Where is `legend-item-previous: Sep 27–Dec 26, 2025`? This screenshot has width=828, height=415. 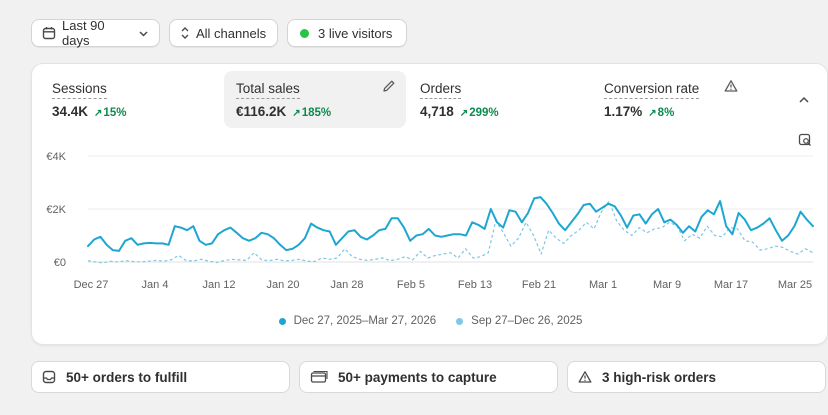 legend-item-previous: Sep 27–Dec 26, 2025 is located at coordinates (519, 321).